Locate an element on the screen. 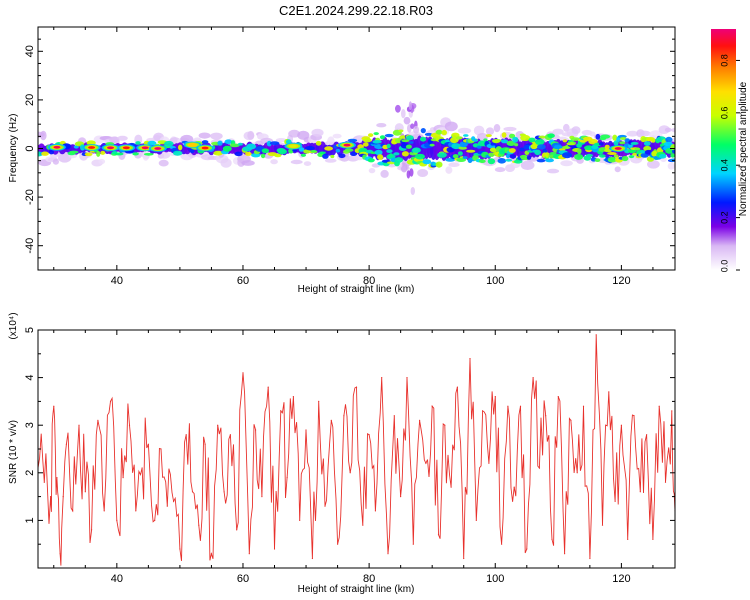  colorbar-tick-label: 0.0 is located at coordinates (724, 266).